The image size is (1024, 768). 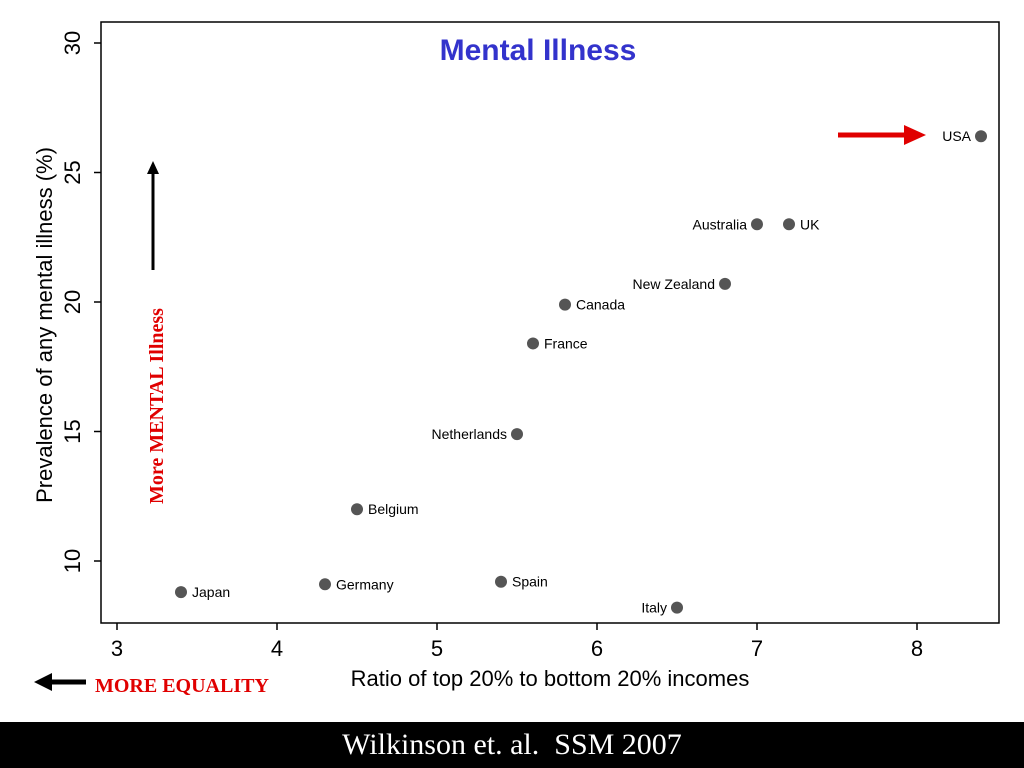 What do you see at coordinates (538, 50) in the screenshot?
I see `chart-title: Mental Illness` at bounding box center [538, 50].